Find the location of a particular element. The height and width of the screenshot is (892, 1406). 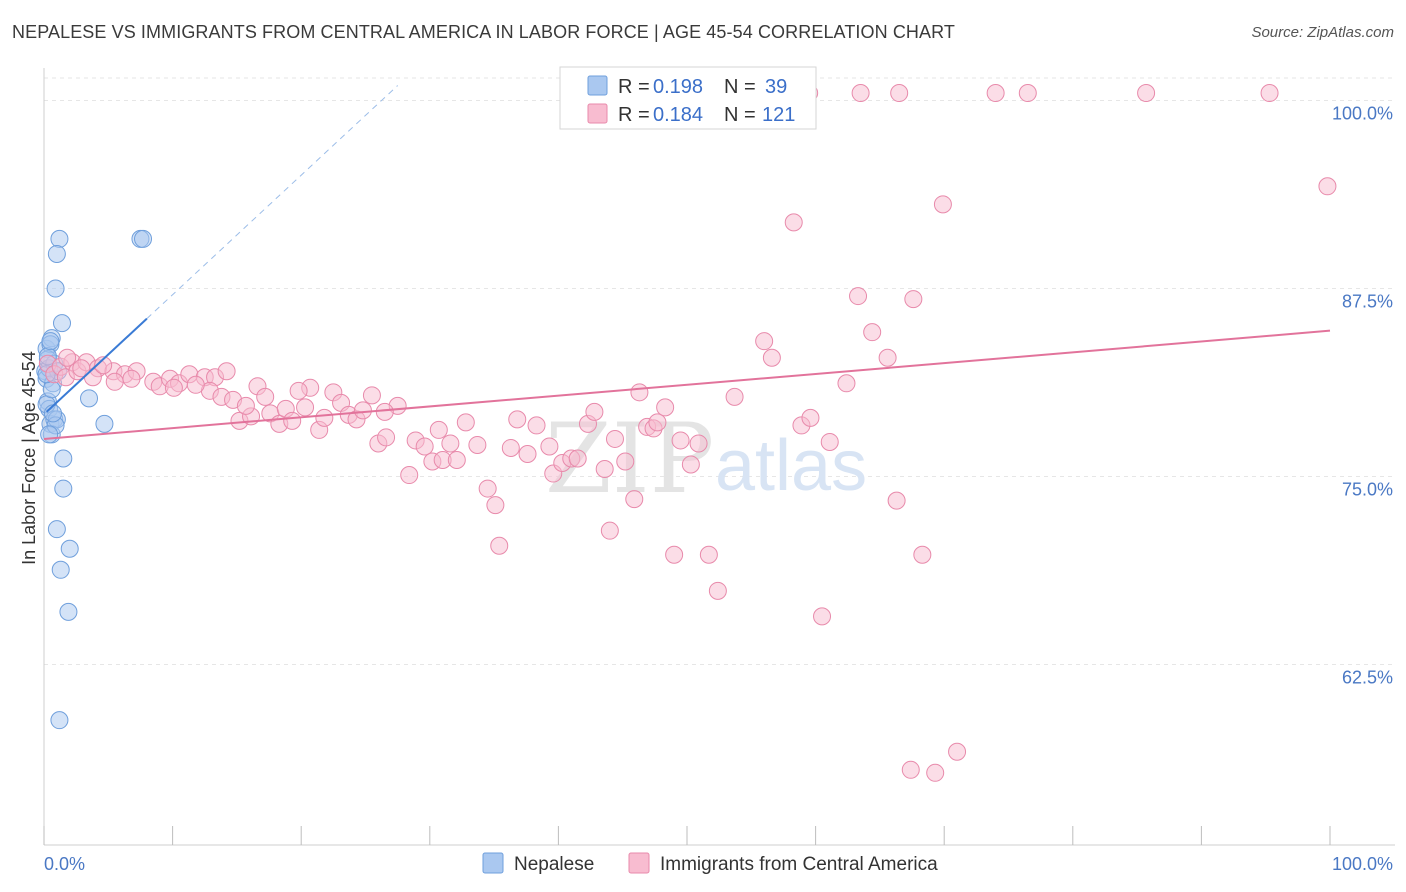

bottom-legend-label-central-america: Immigrants from Central America is located at coordinates (799, 864).